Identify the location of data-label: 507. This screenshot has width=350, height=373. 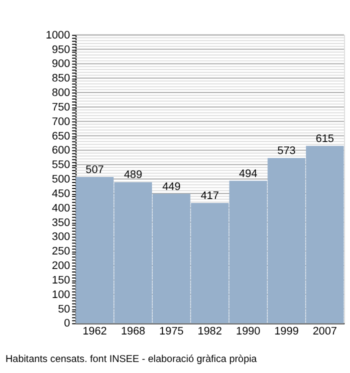
(95, 170).